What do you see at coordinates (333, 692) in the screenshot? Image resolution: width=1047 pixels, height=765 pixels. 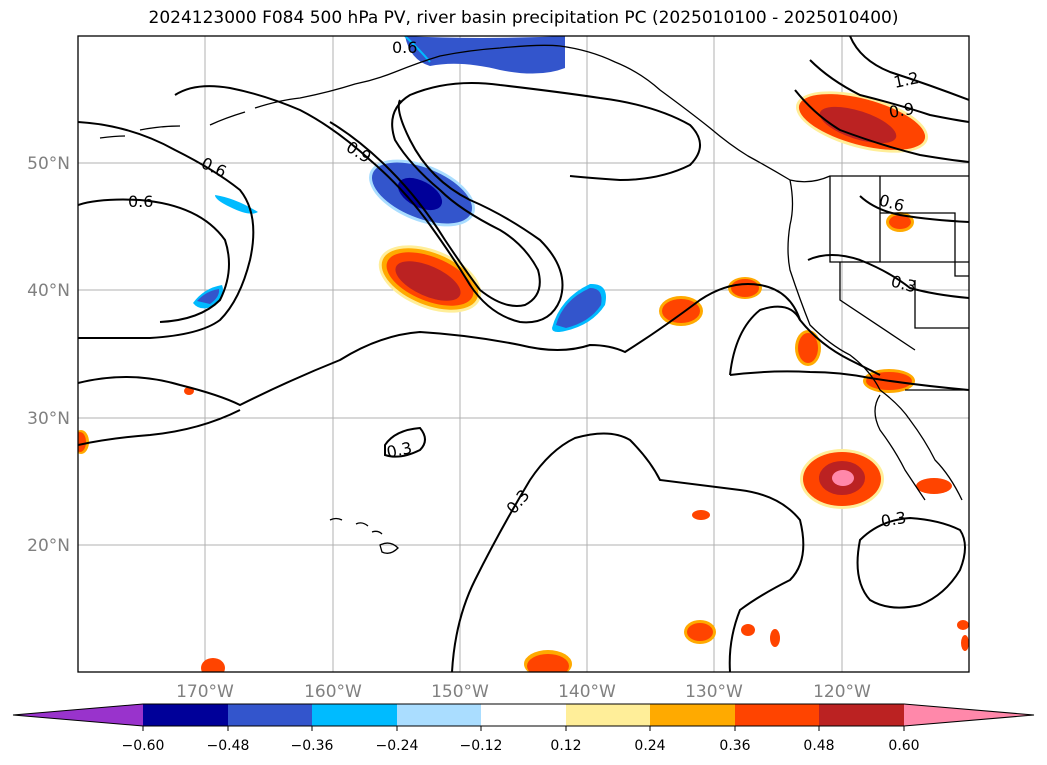 I see `lon-label: 160°W` at bounding box center [333, 692].